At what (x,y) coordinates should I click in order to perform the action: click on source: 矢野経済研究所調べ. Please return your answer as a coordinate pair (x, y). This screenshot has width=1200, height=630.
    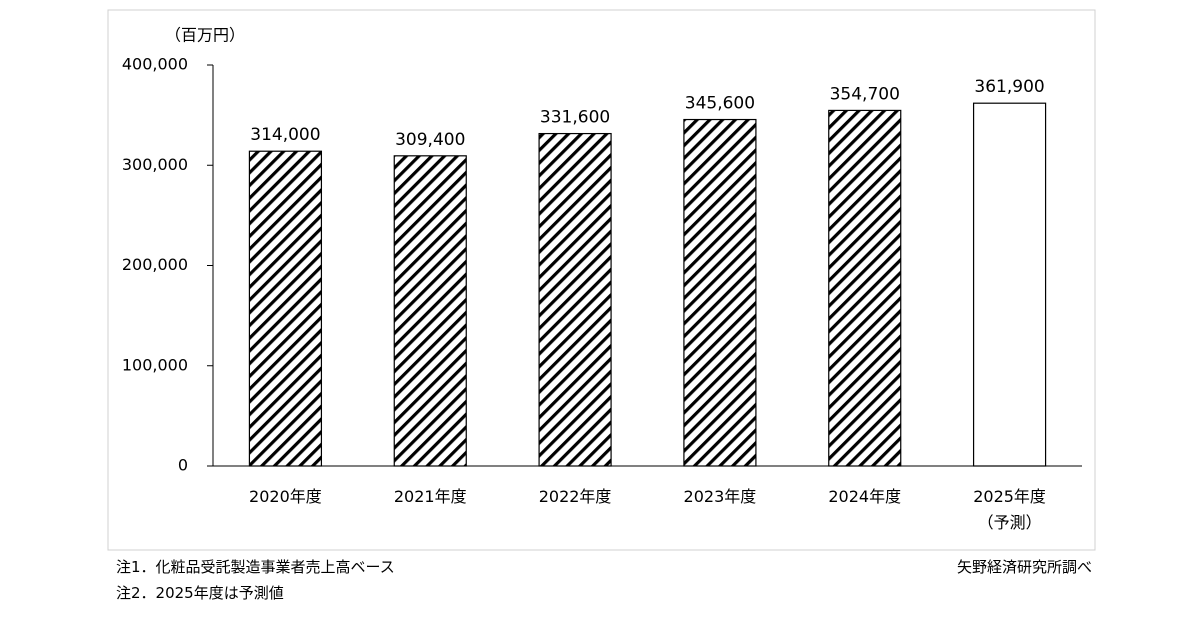
    Looking at the image, I should click on (1024, 567).